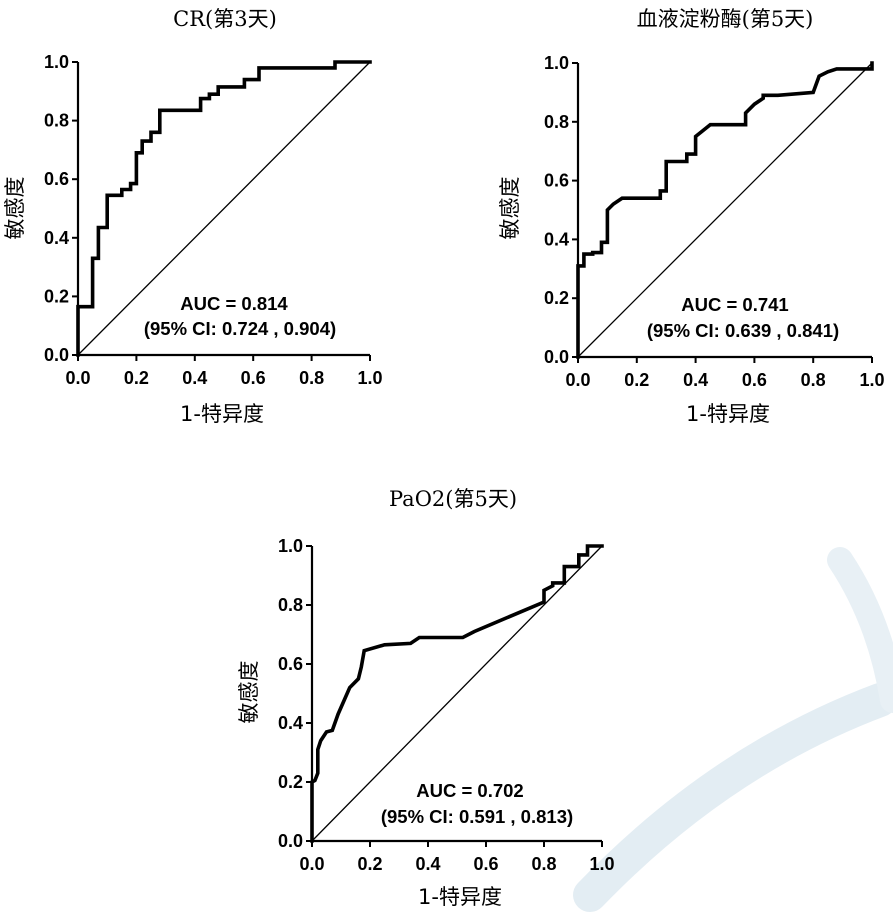 The height and width of the screenshot is (912, 893). Describe the element at coordinates (743, 330) in the screenshot. I see `ci-label: (95% CI: 0.639 , 0.841)` at that location.